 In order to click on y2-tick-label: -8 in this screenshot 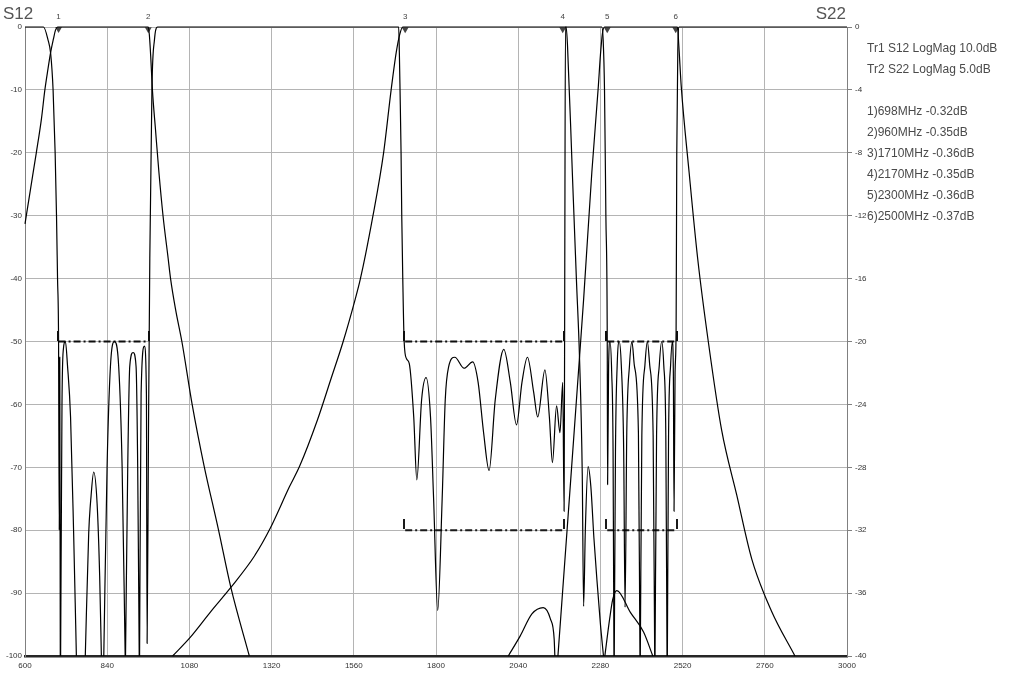, I will do `click(859, 152)`.